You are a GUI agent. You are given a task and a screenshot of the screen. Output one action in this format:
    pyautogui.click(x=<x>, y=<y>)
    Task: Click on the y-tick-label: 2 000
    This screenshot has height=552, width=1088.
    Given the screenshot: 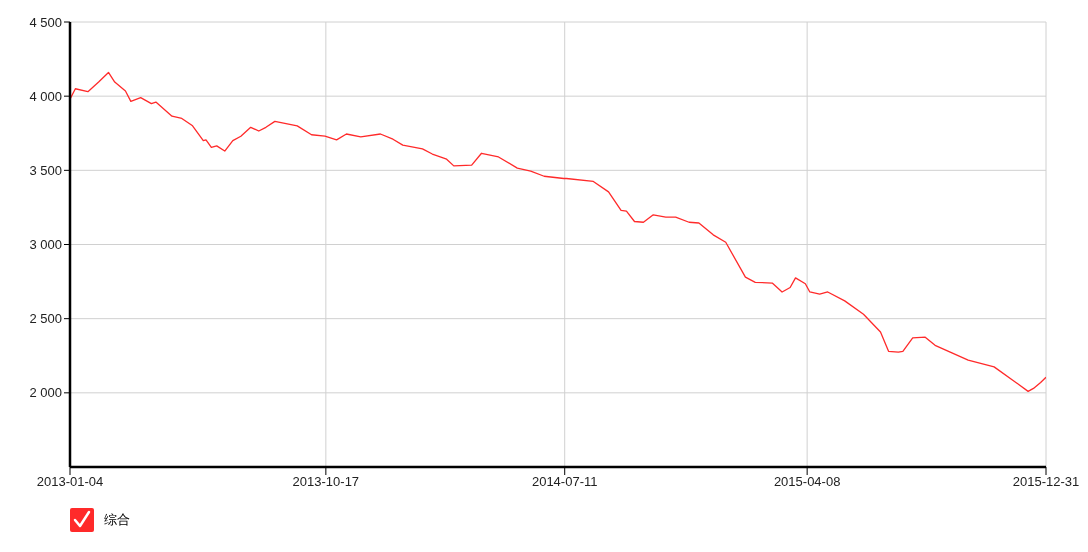 What is the action you would take?
    pyautogui.click(x=45, y=393)
    